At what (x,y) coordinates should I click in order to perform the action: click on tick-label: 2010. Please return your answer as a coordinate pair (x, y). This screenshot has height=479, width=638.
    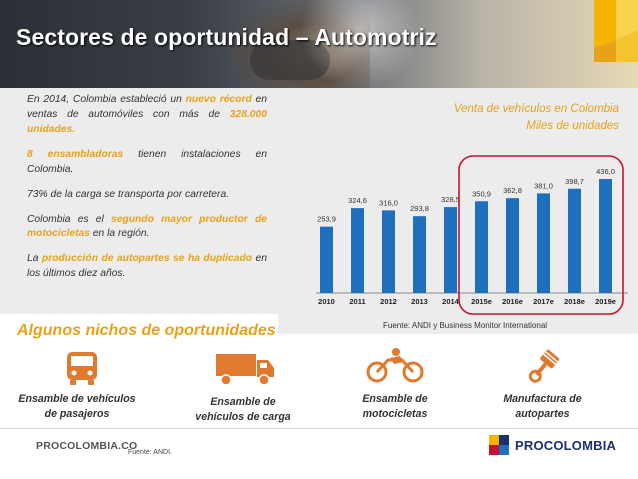
    Looking at the image, I should click on (326, 301).